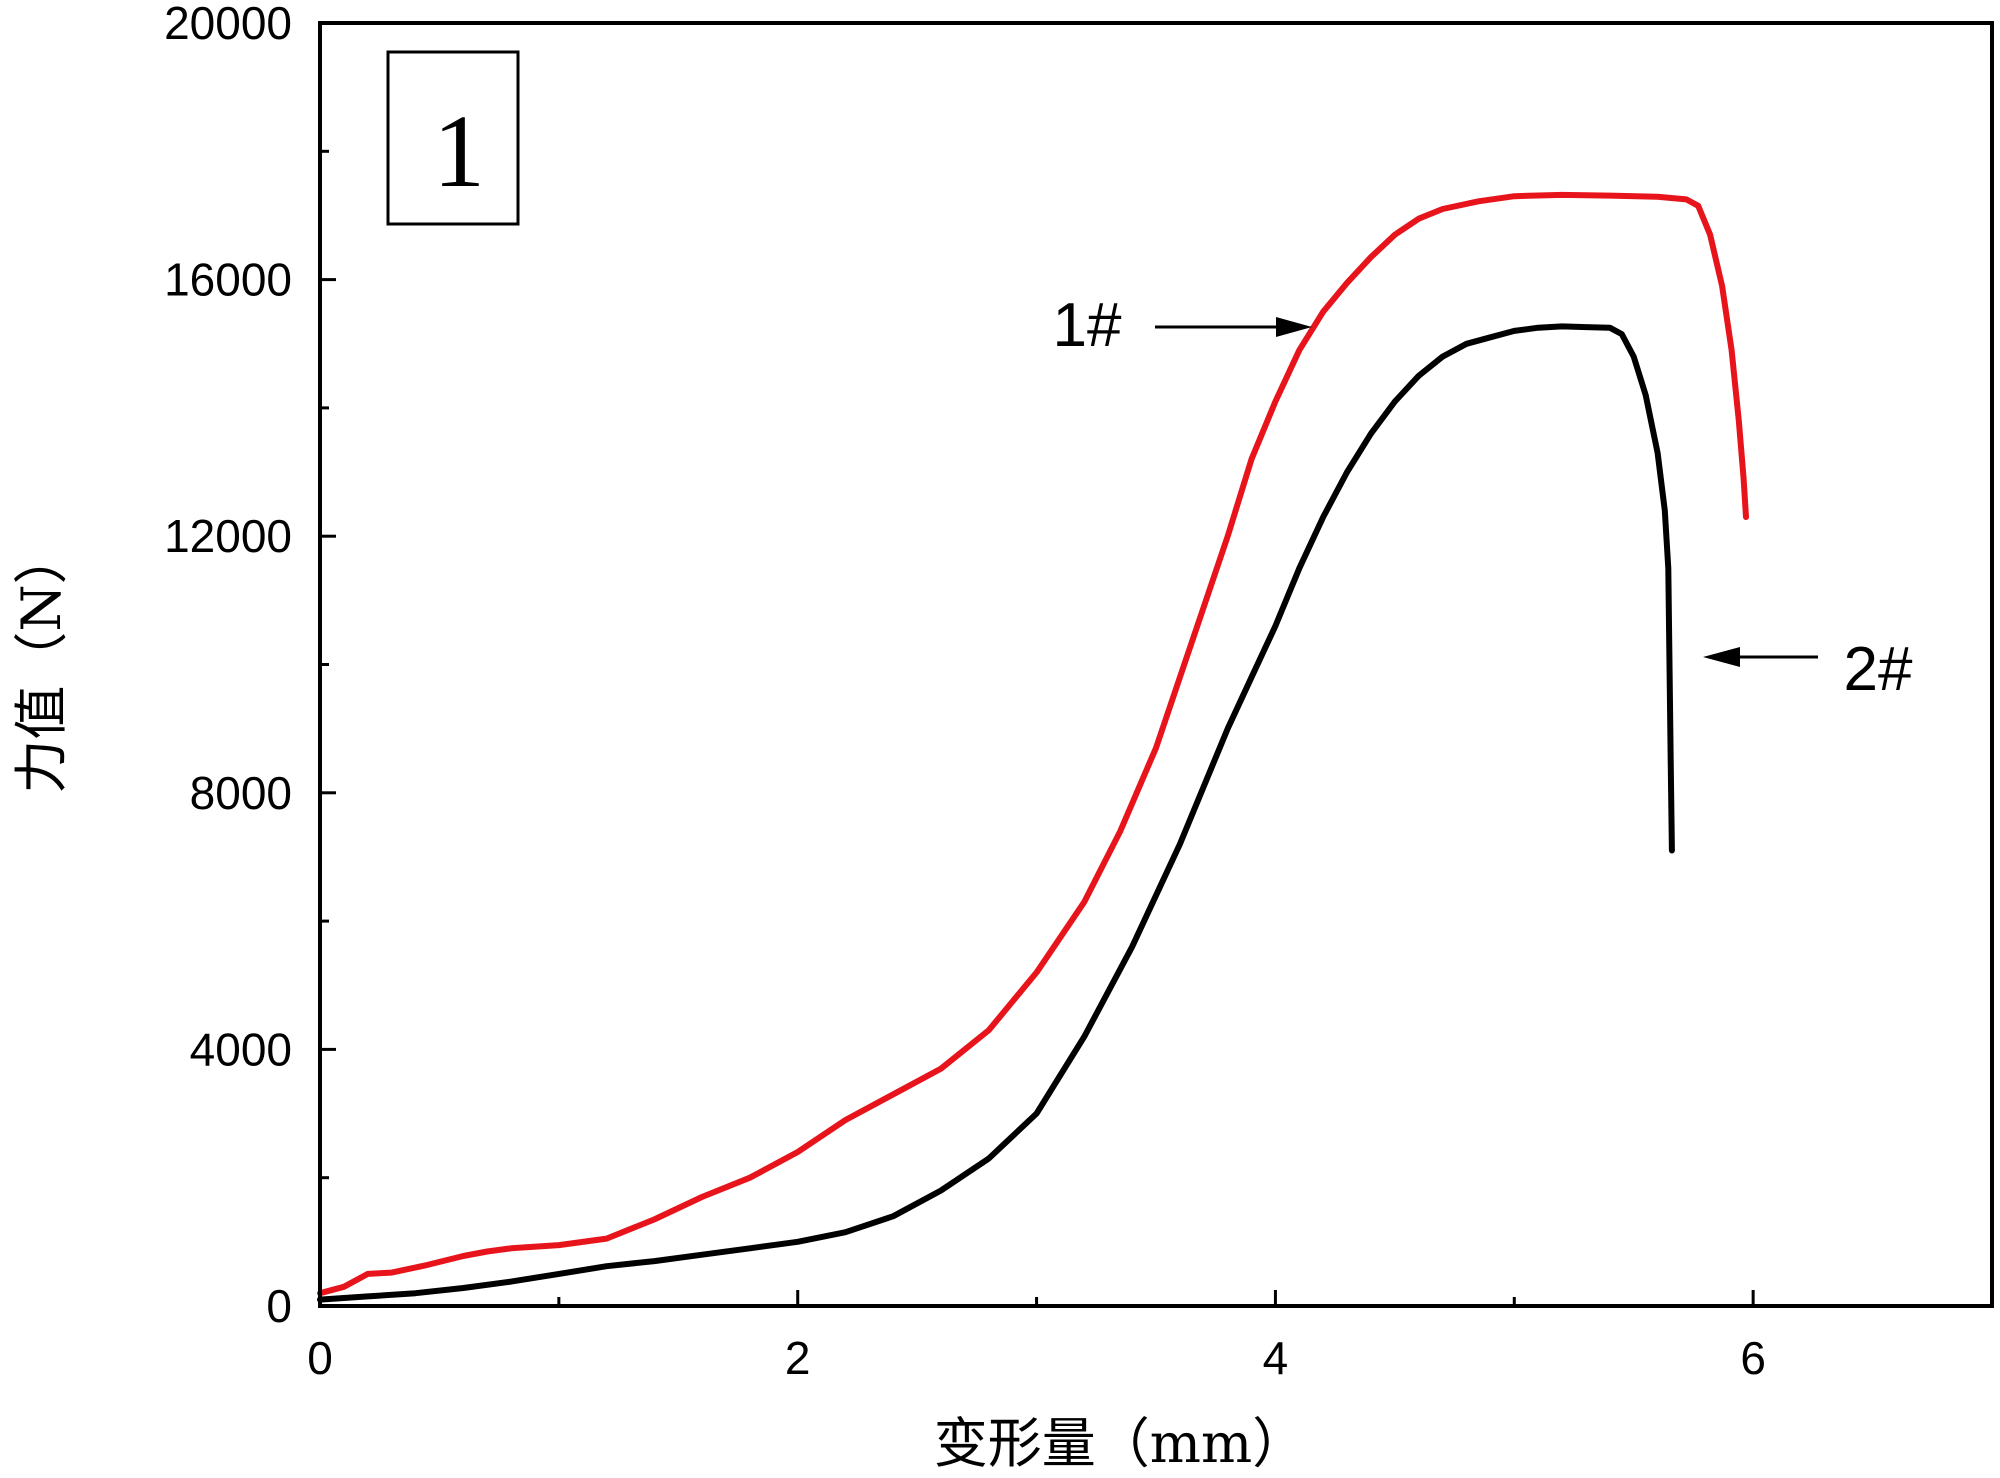 This screenshot has height=1478, width=2000. I want to click on annotation-2-label: 2#, so click(1878, 669).